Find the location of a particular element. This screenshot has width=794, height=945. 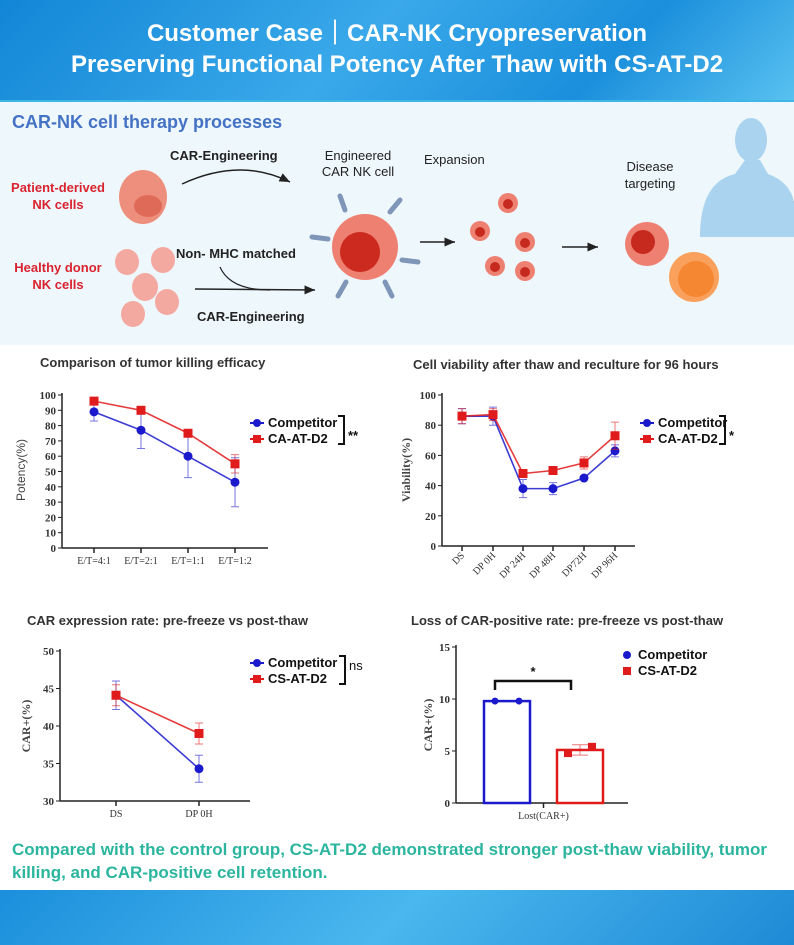

y-axis-label: Viability(%) is located at coordinates (406, 470).